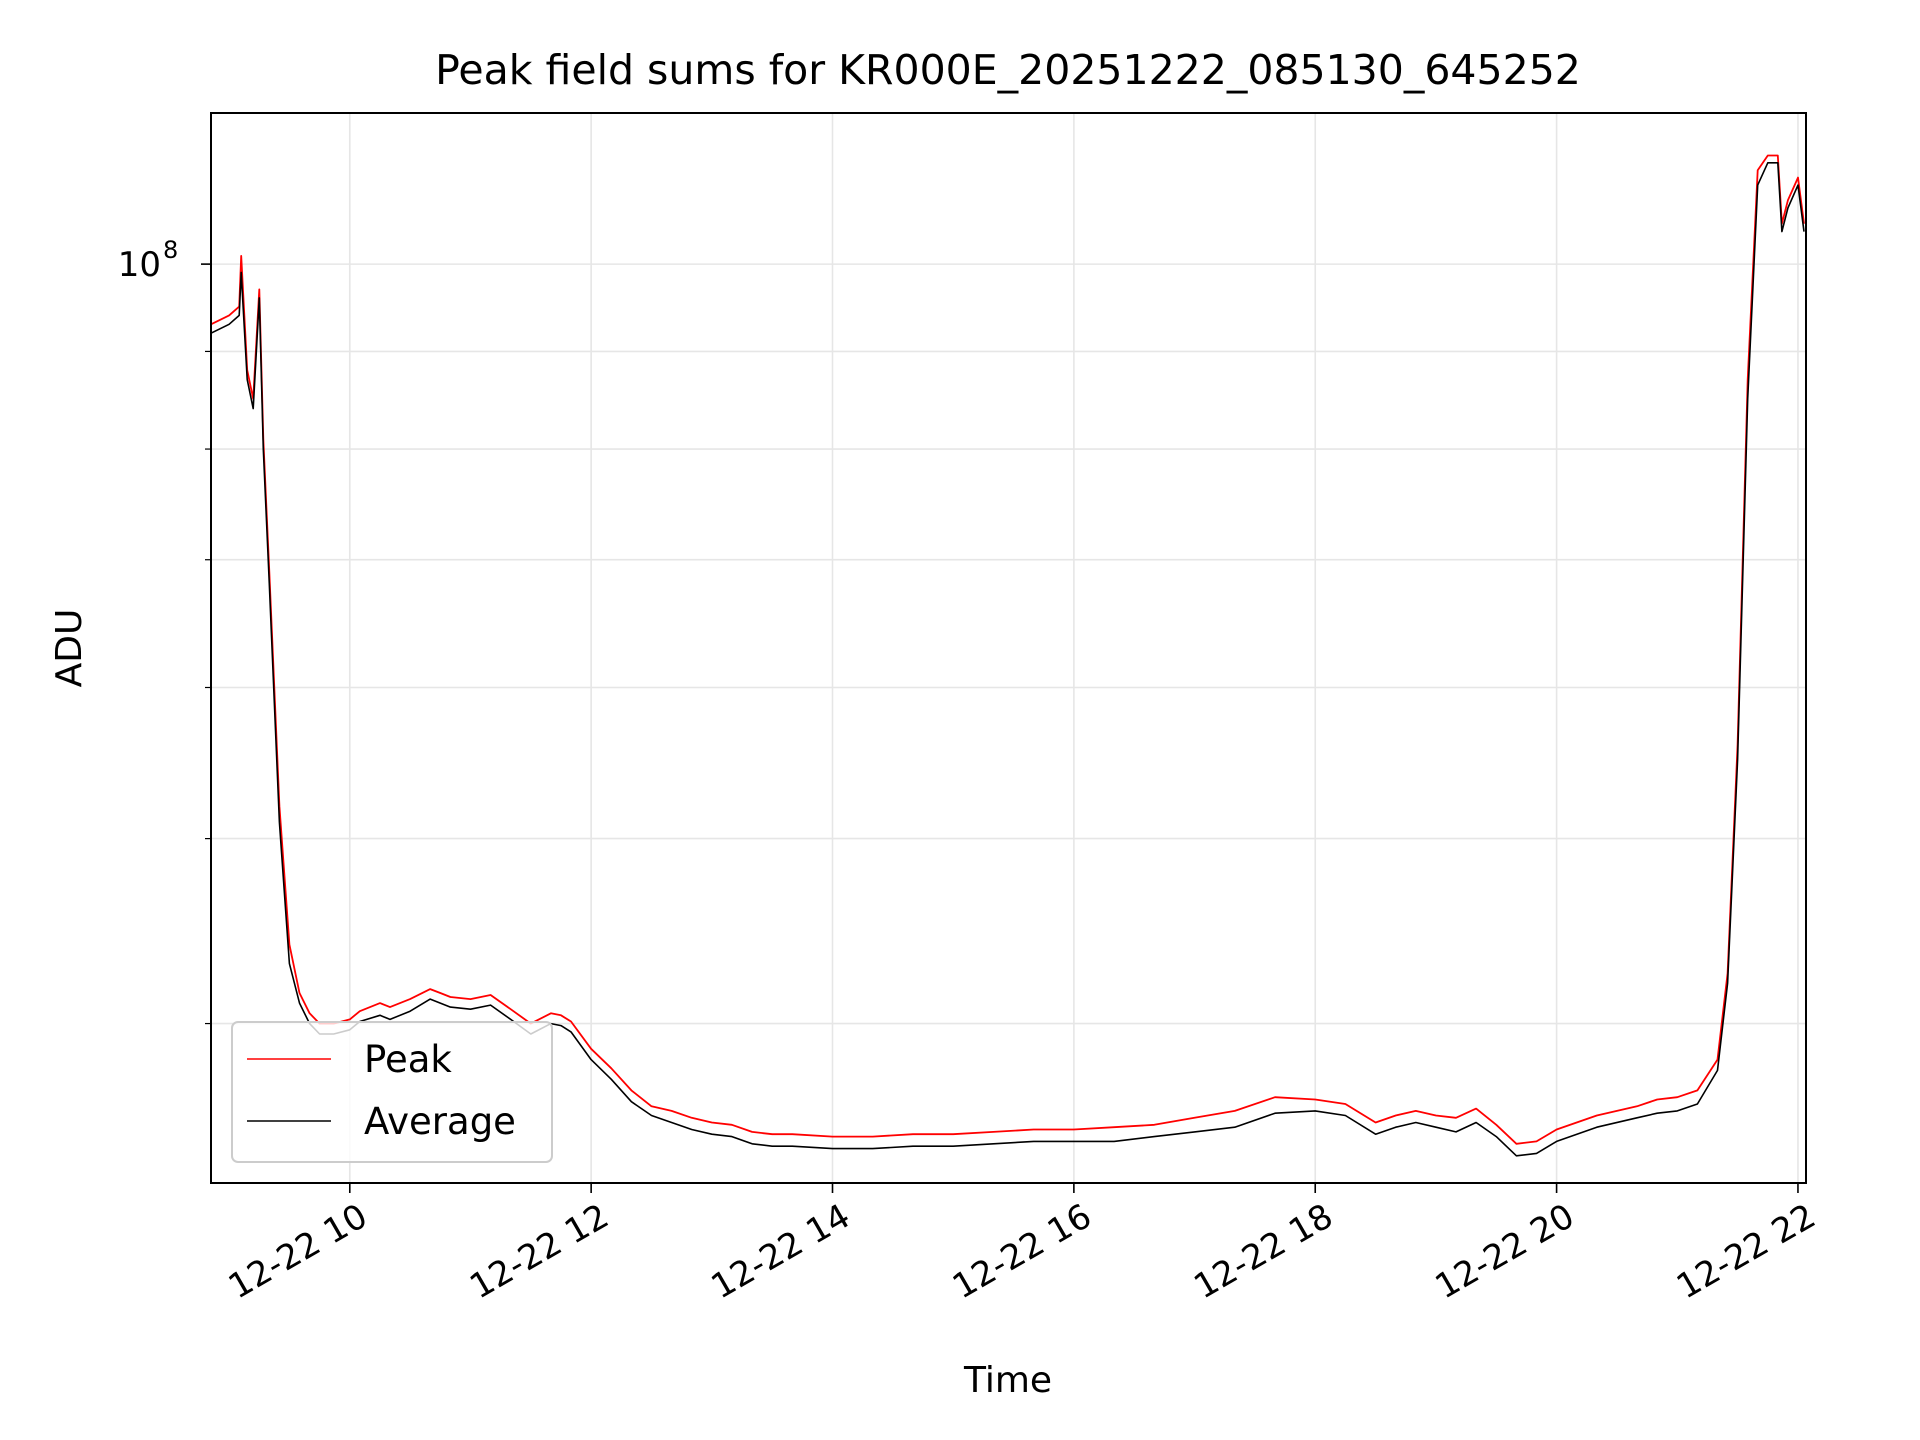 The height and width of the screenshot is (1440, 1920). Describe the element at coordinates (139, 265) in the screenshot. I see `y-tick-label-base: 10` at that location.